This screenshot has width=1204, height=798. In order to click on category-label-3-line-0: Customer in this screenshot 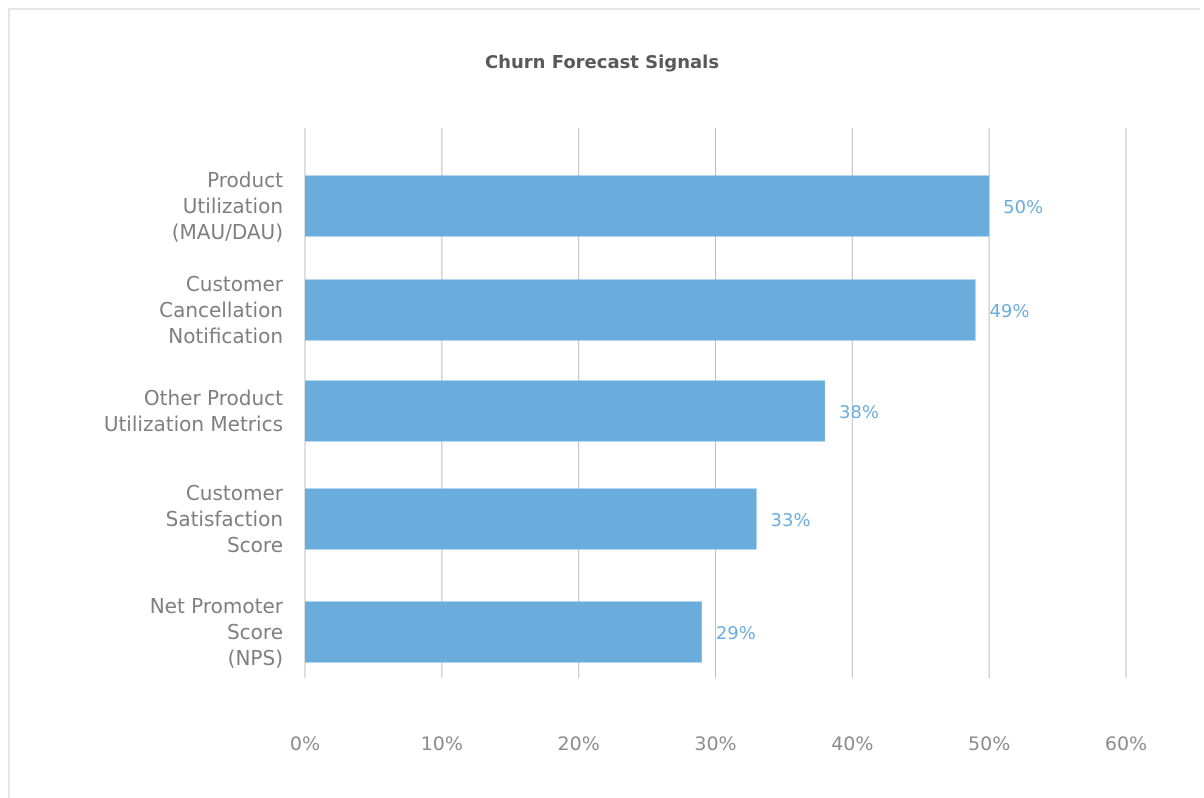, I will do `click(235, 493)`.